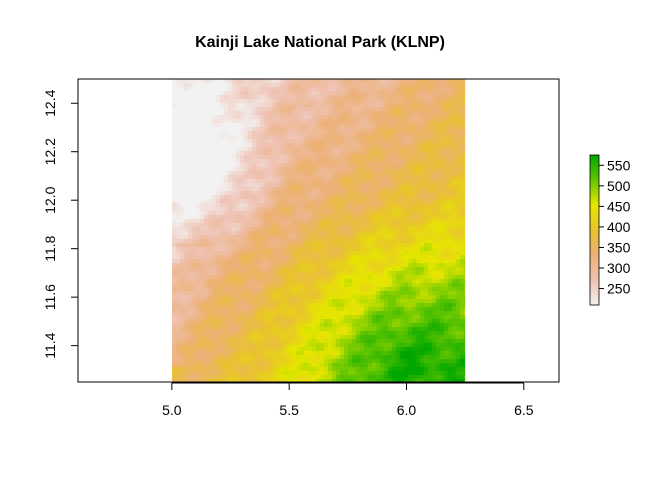 The image size is (672, 485). I want to click on legend-tick-label: 450, so click(619, 206).